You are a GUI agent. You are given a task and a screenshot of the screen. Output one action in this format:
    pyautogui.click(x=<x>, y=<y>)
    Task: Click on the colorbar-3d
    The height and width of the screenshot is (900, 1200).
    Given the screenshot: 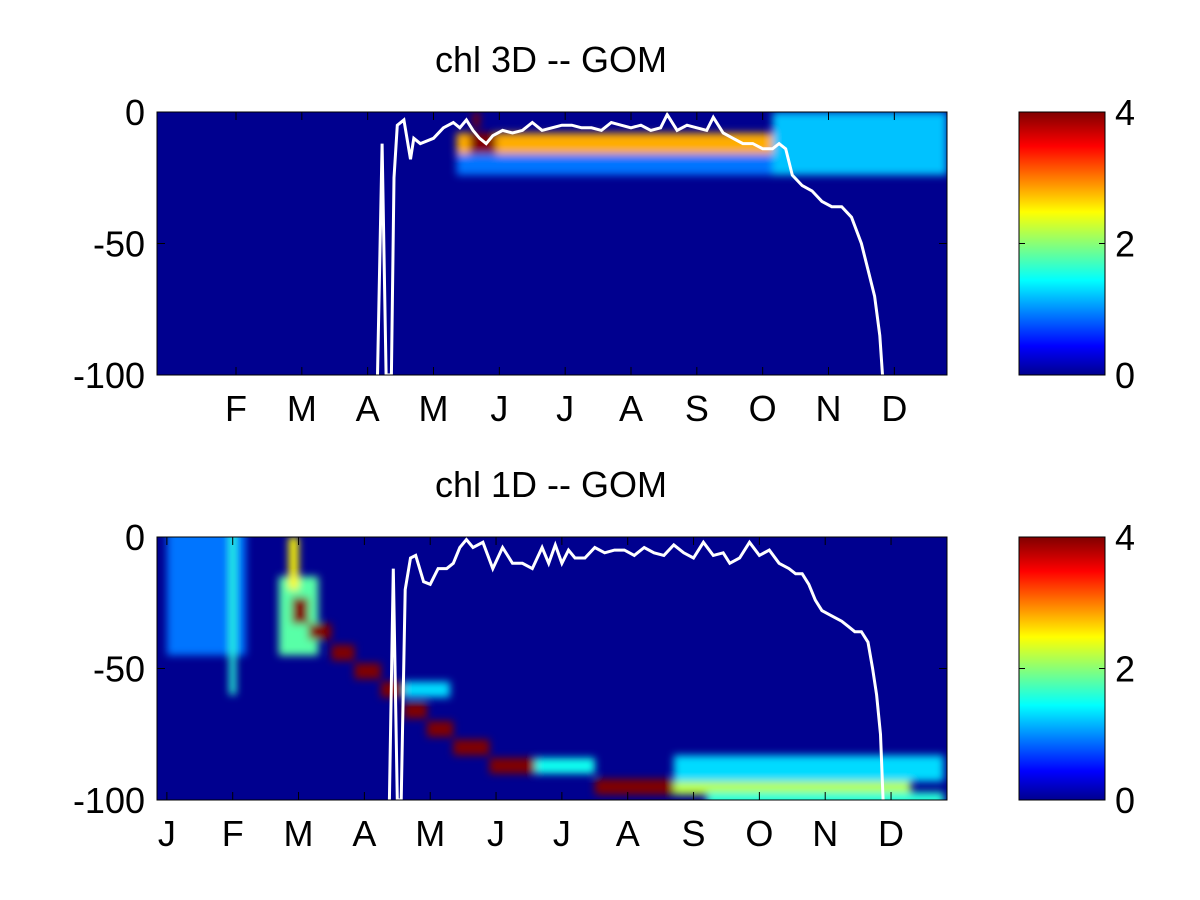 What is the action you would take?
    pyautogui.click(x=1062, y=243)
    